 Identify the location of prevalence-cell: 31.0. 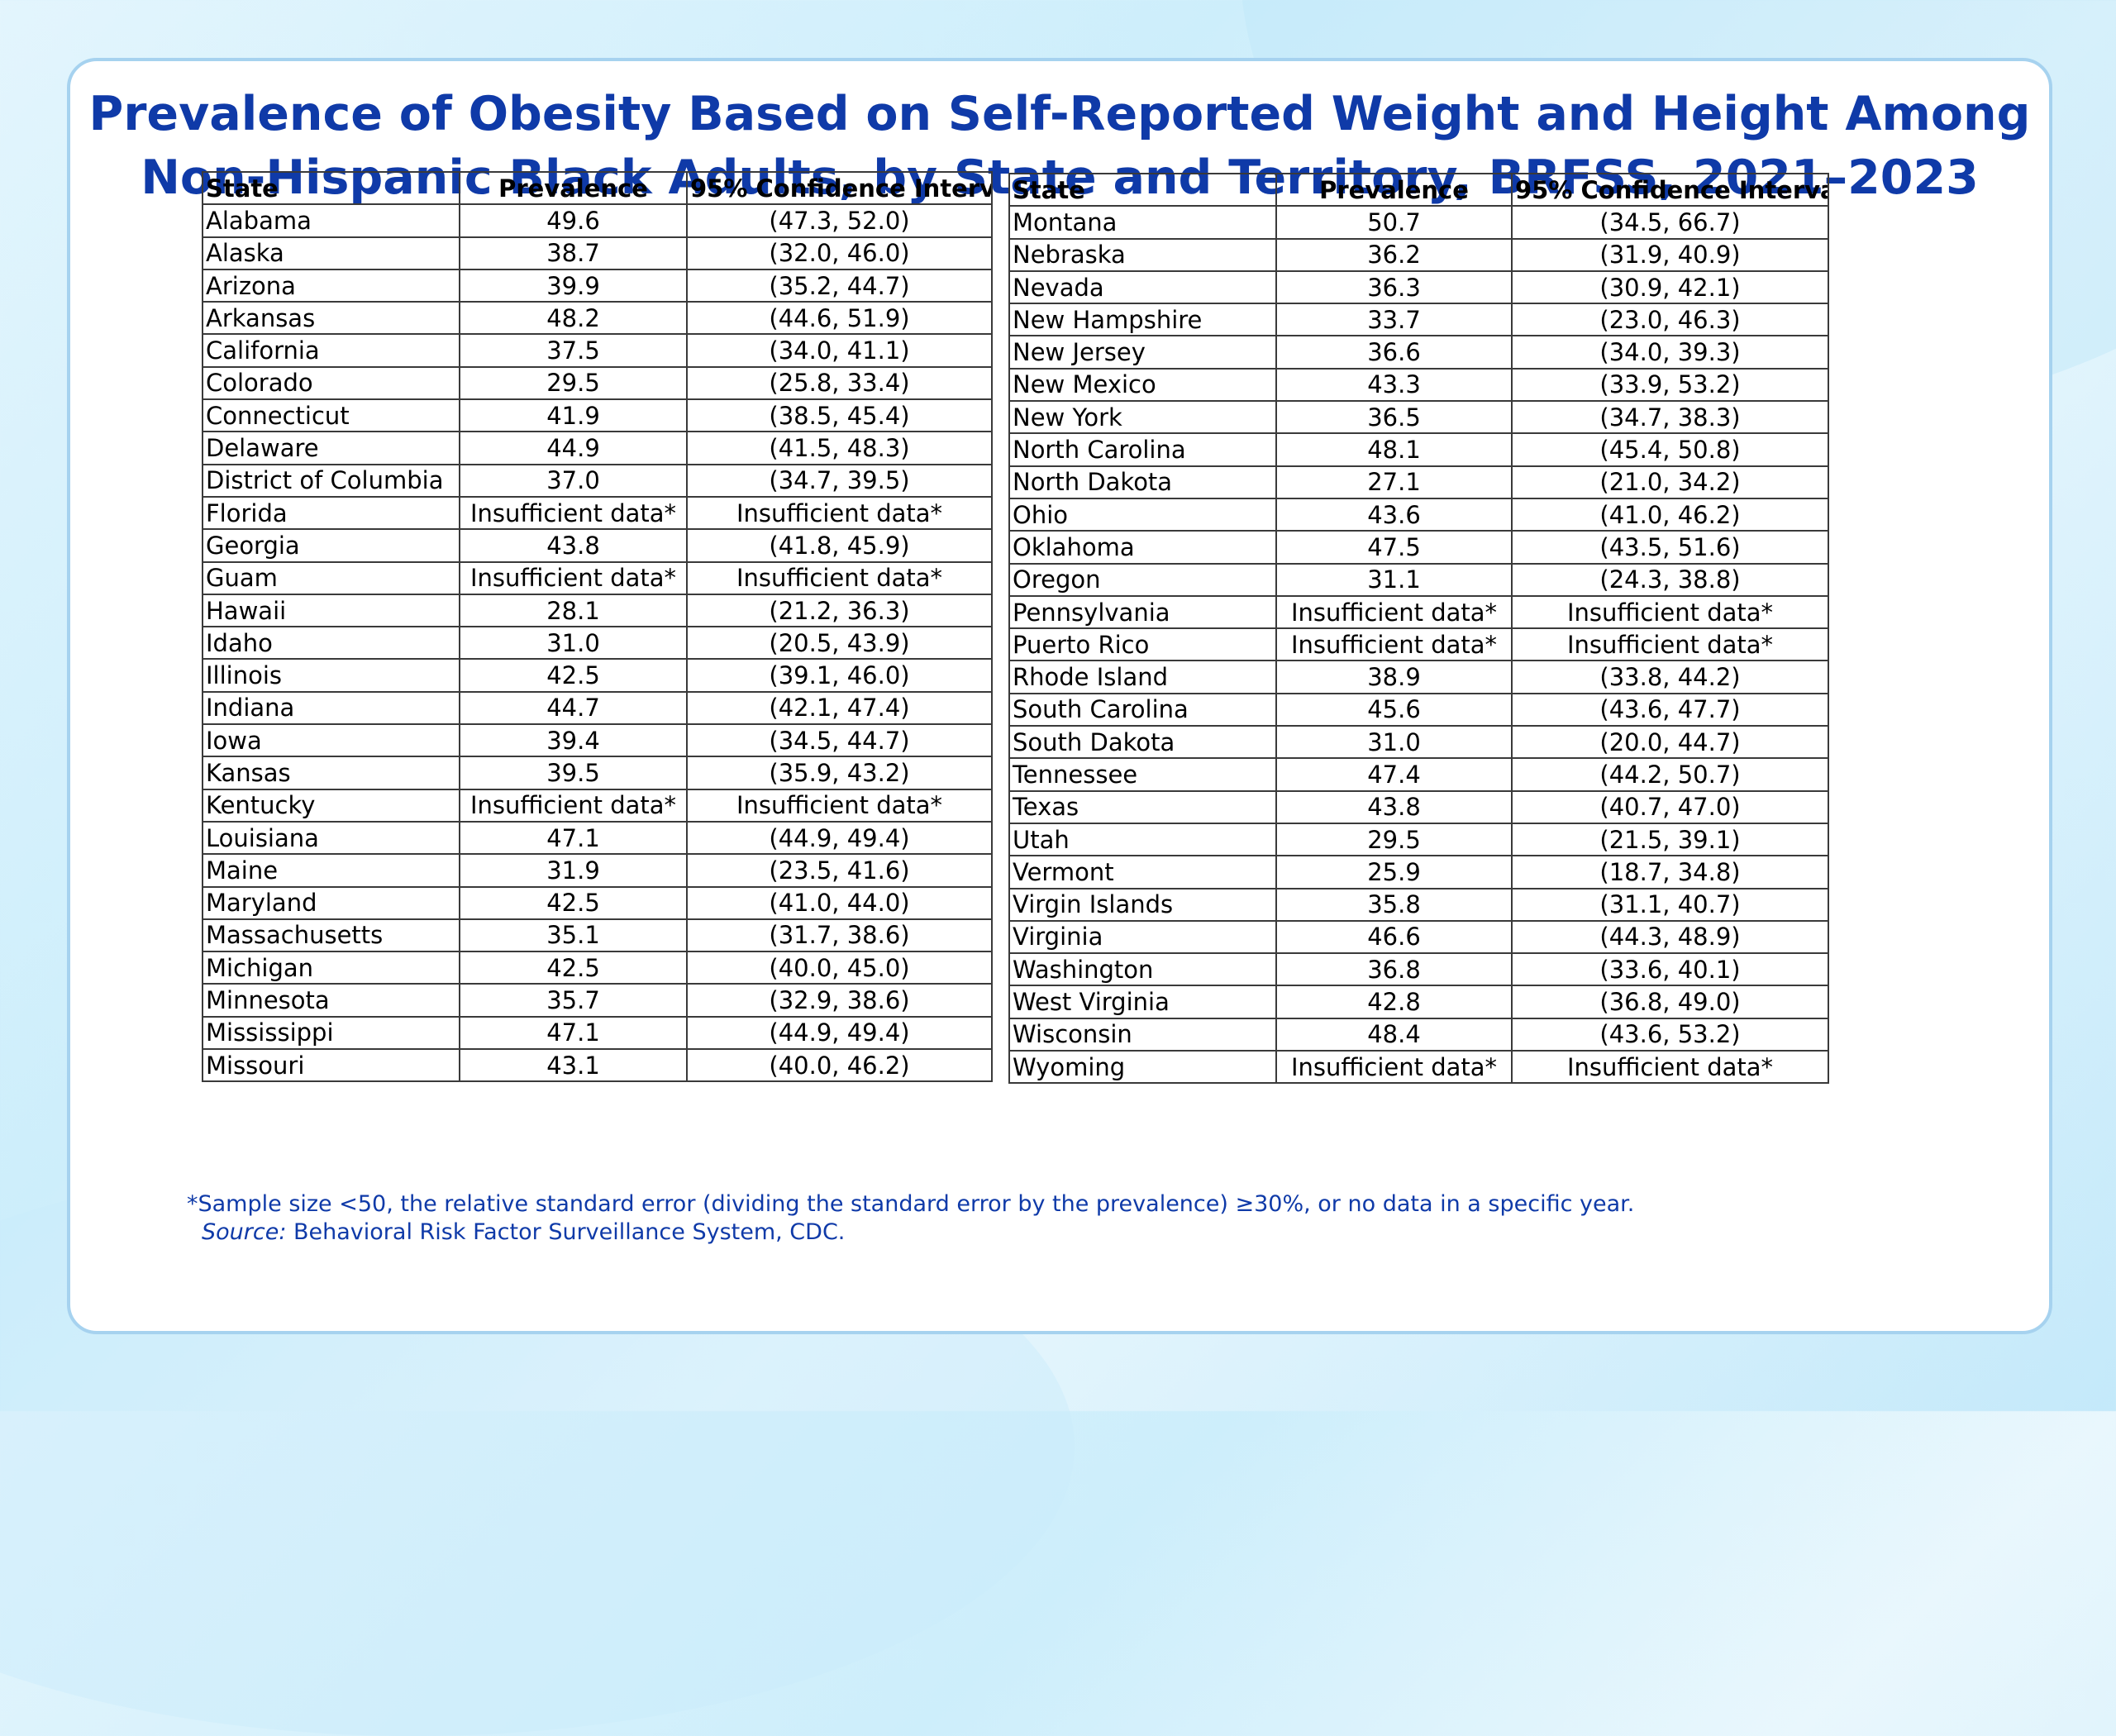
(573, 643).